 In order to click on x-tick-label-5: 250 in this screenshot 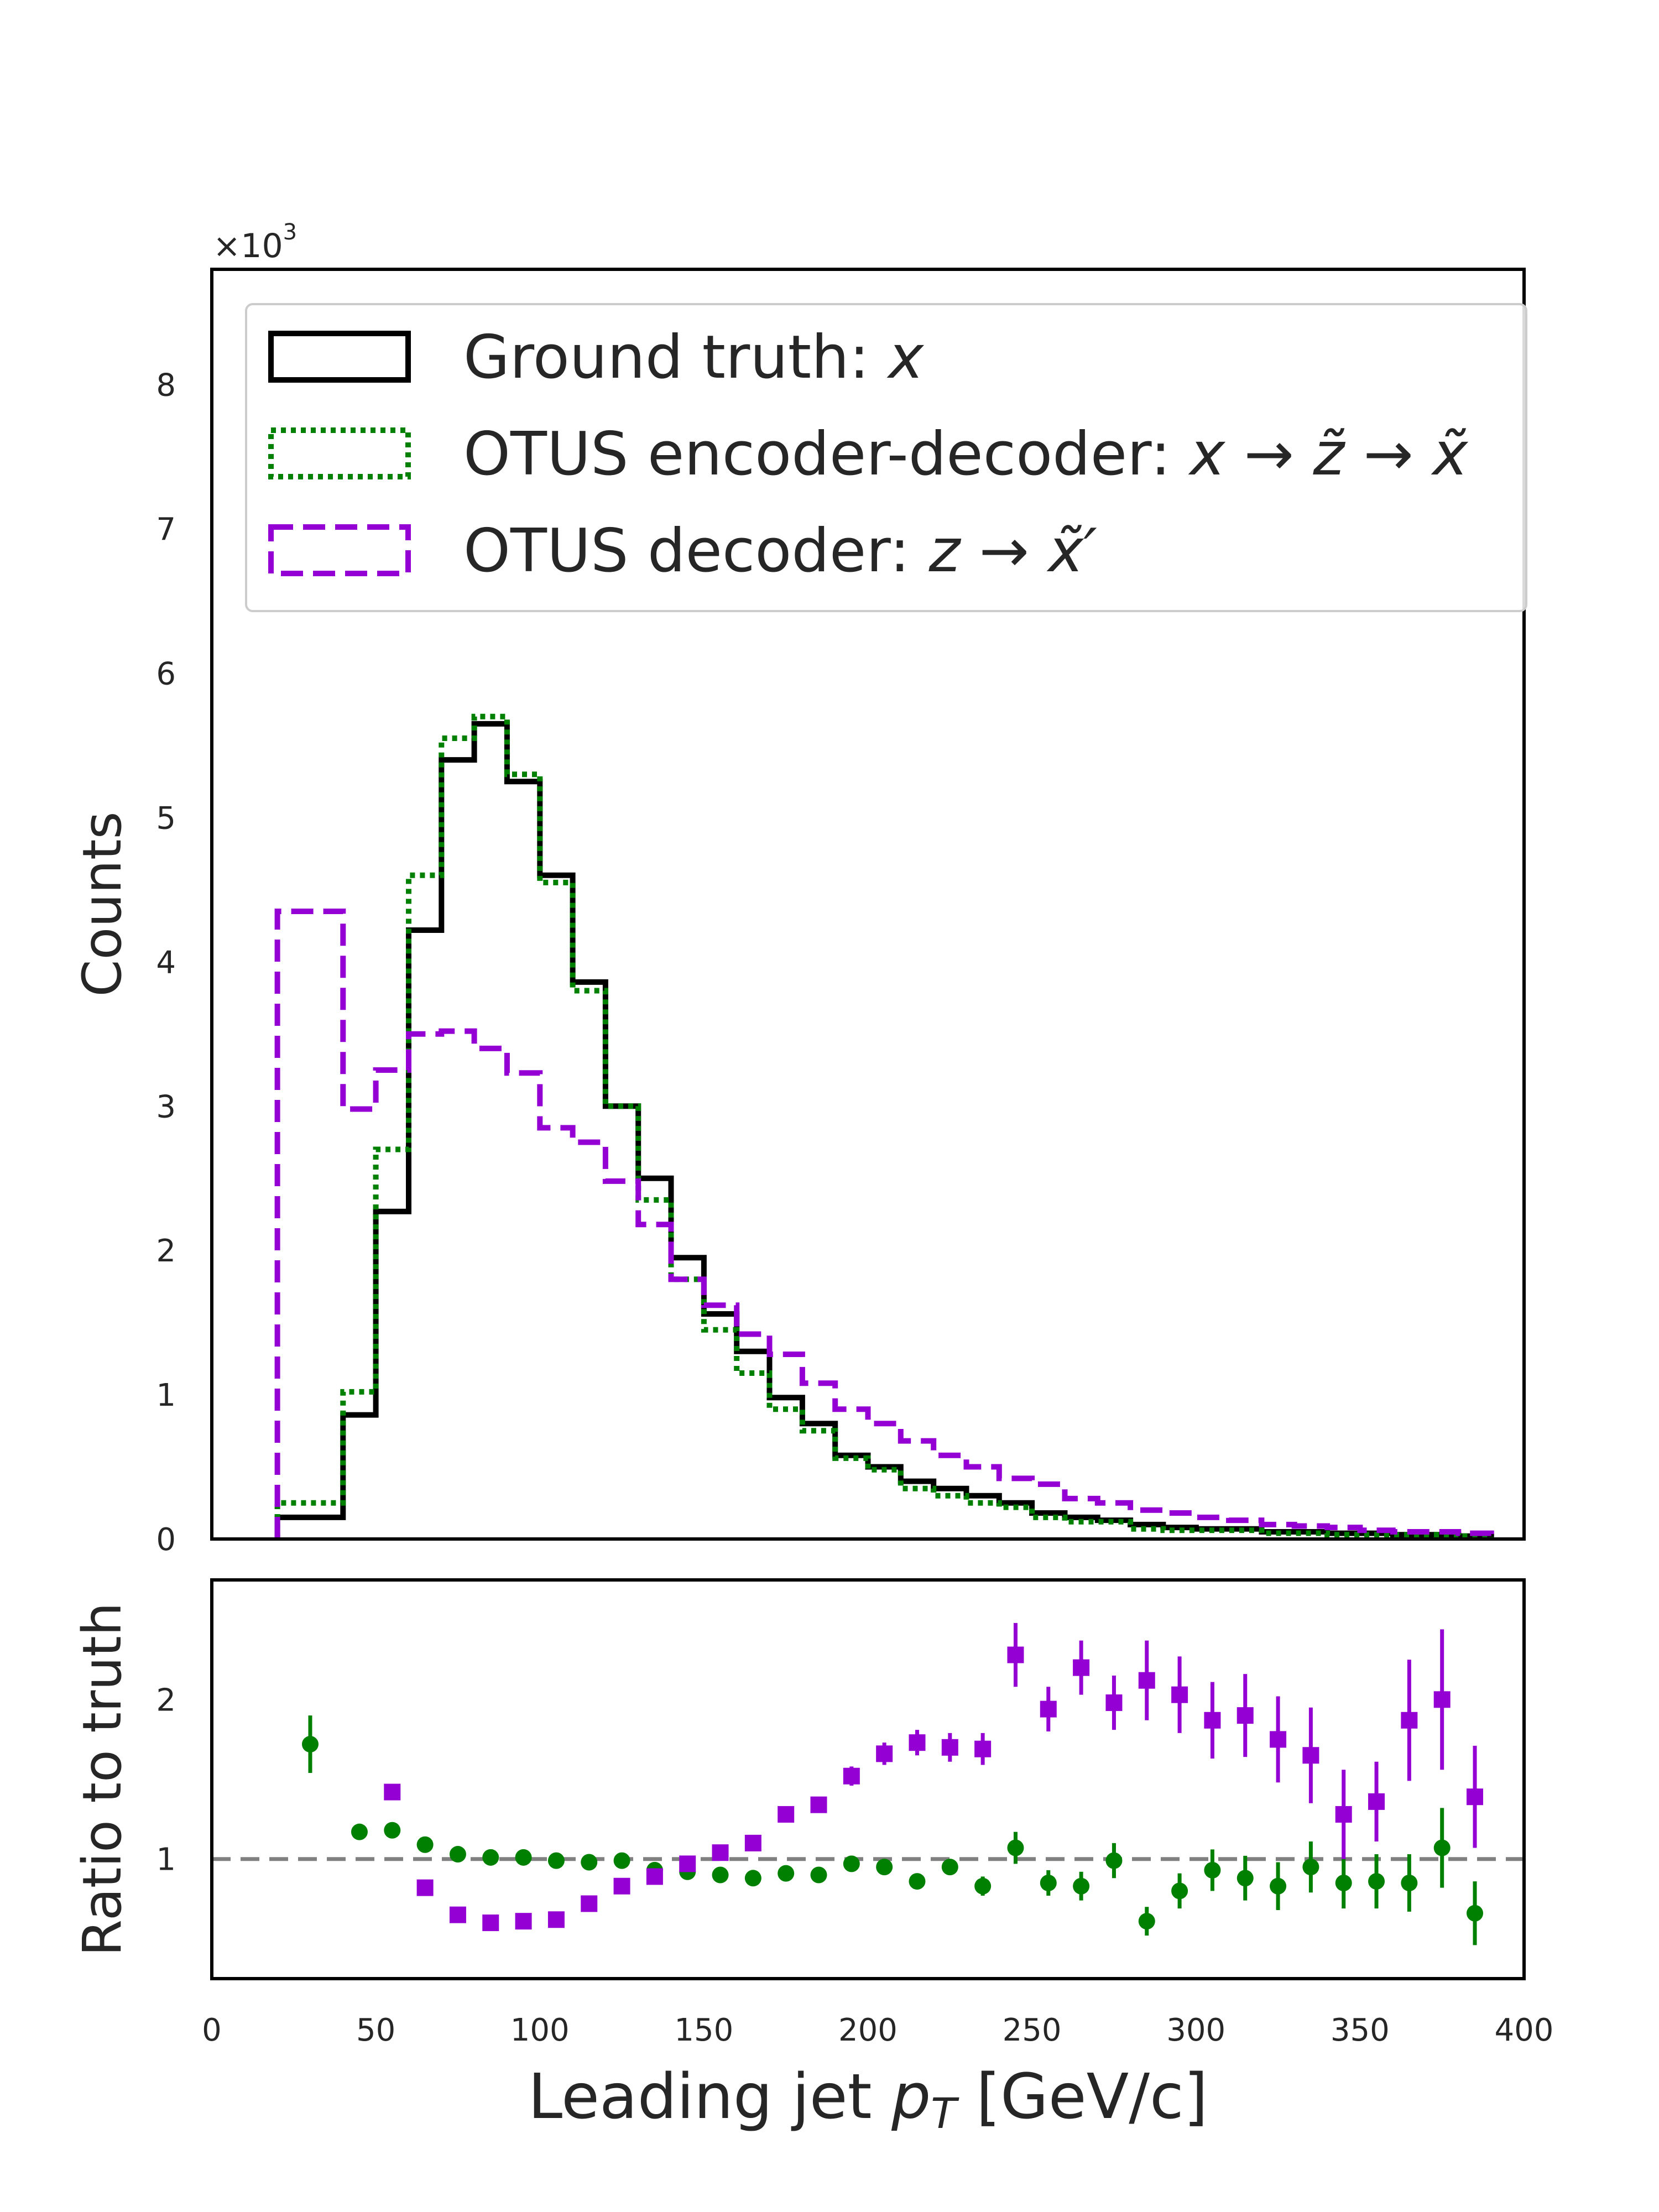, I will do `click(1033, 2030)`.